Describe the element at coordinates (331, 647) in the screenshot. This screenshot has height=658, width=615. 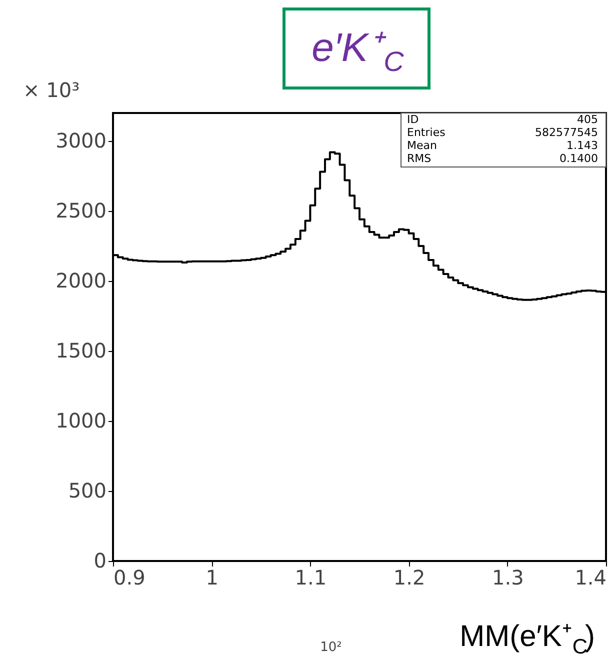
I see `text: 10²` at that location.